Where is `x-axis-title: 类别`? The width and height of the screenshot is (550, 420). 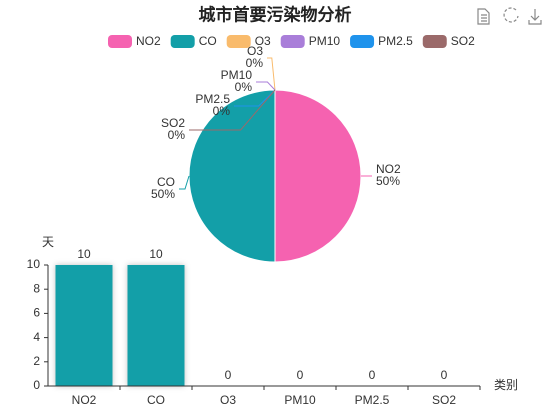
x-axis-title: 类别 is located at coordinates (506, 385).